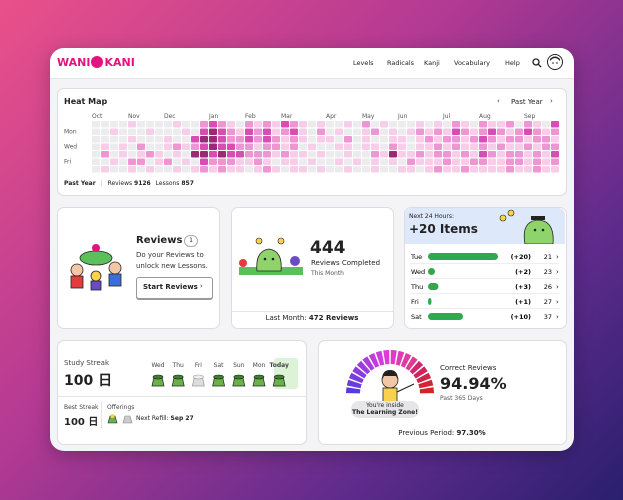 Image resolution: width=623 pixels, height=500 pixels. Describe the element at coordinates (363, 63) in the screenshot. I see `nav-link: Levels` at that location.